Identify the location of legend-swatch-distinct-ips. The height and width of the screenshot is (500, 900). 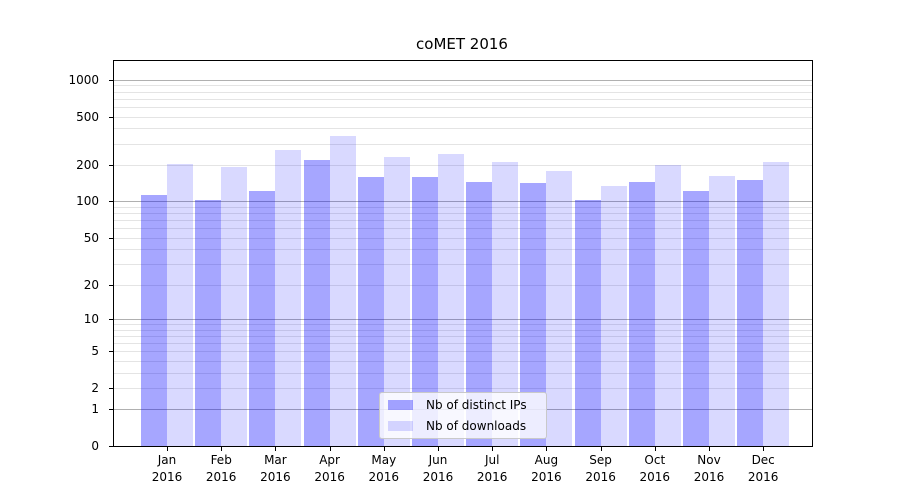
(400, 405).